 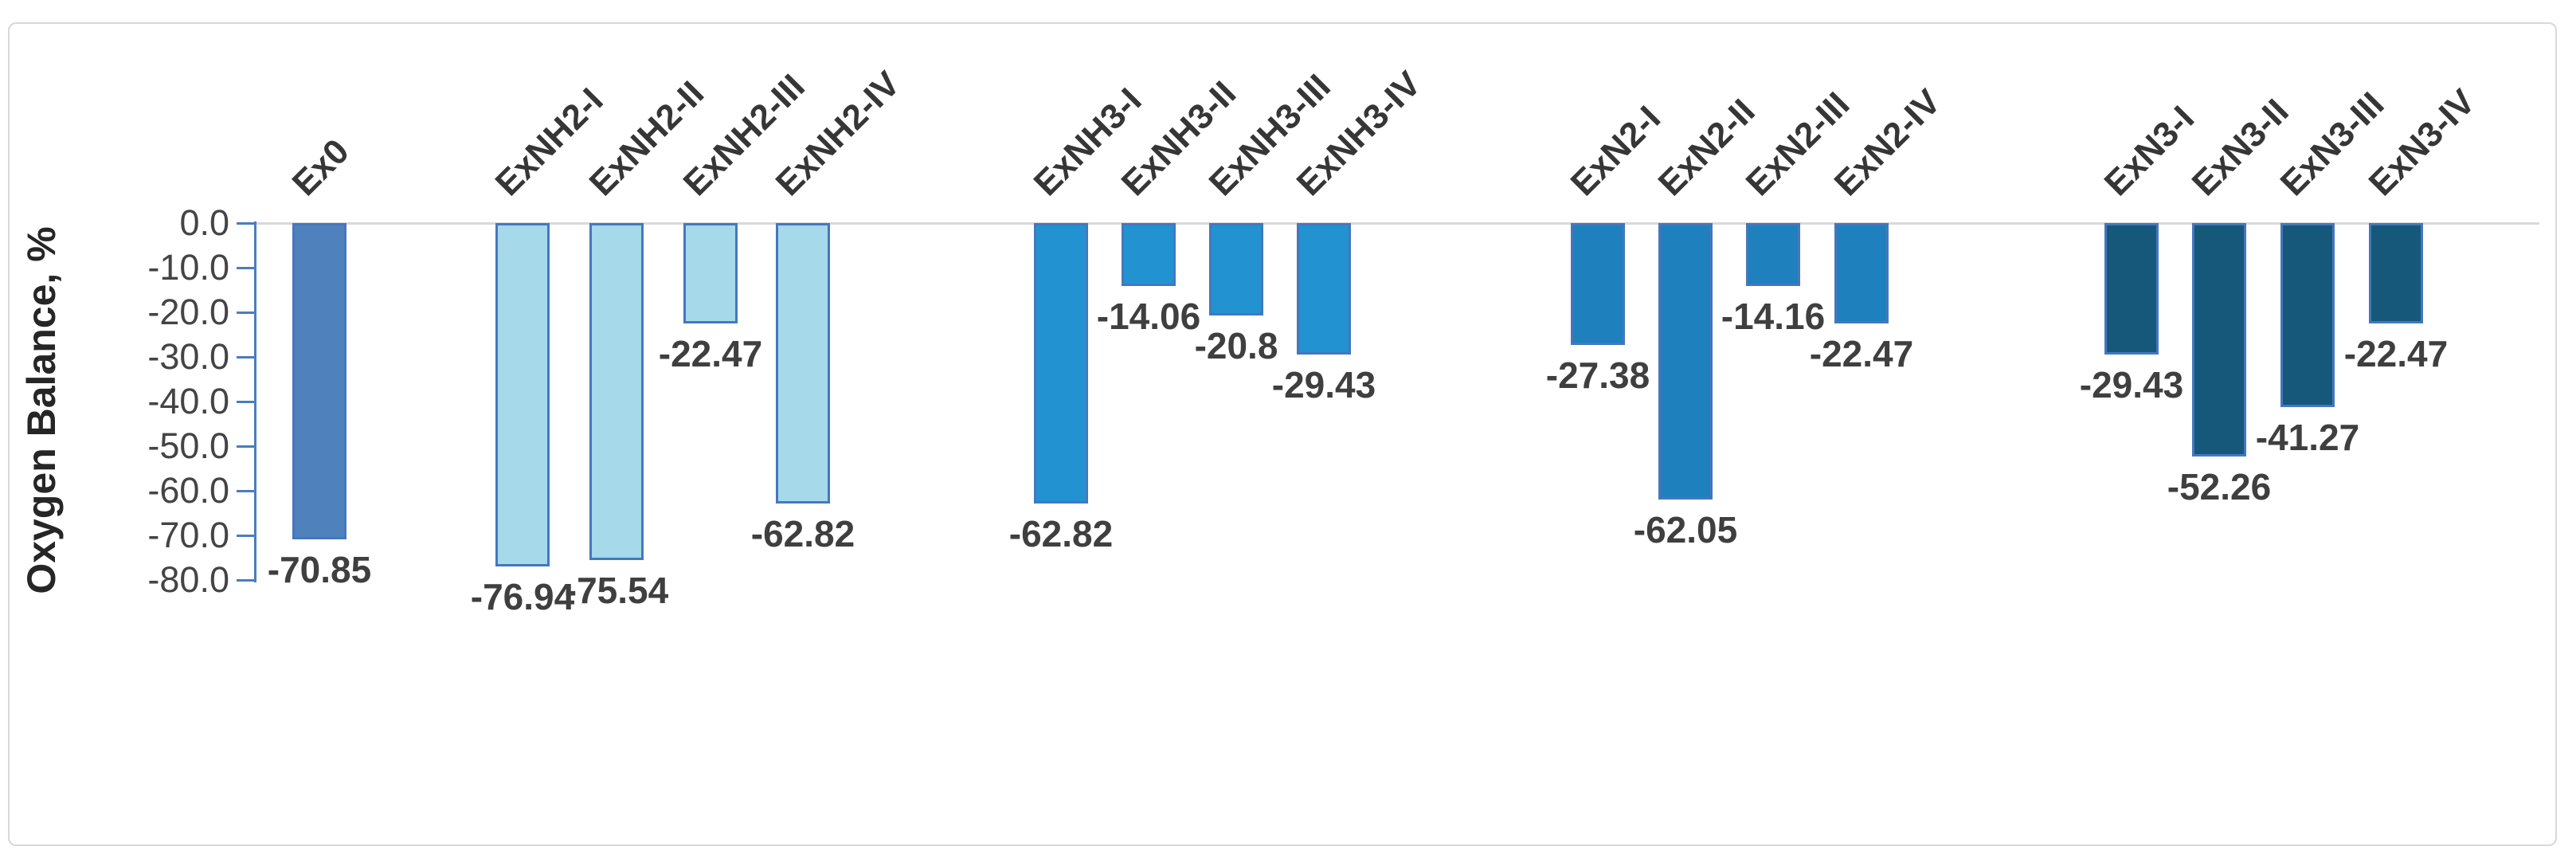 I want to click on category-label: ExN2-I, so click(x=1616, y=151).